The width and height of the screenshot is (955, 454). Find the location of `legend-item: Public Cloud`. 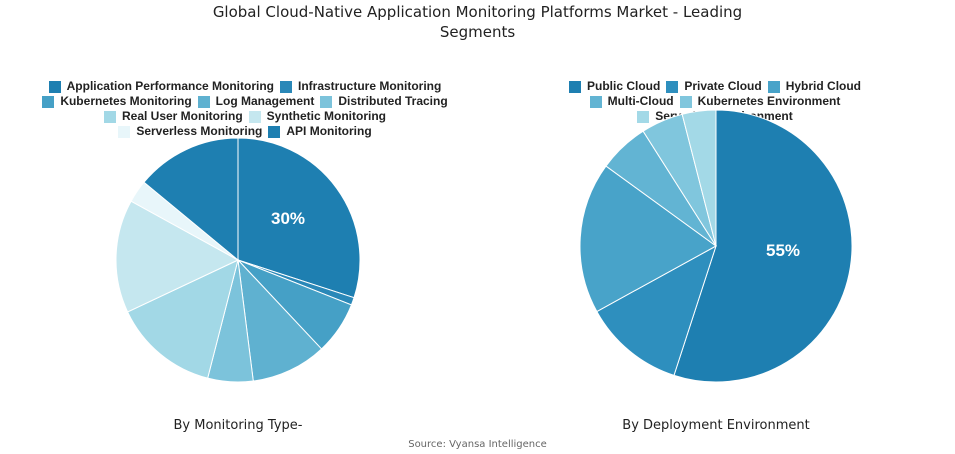

legend-item: Public Cloud is located at coordinates (614, 86).